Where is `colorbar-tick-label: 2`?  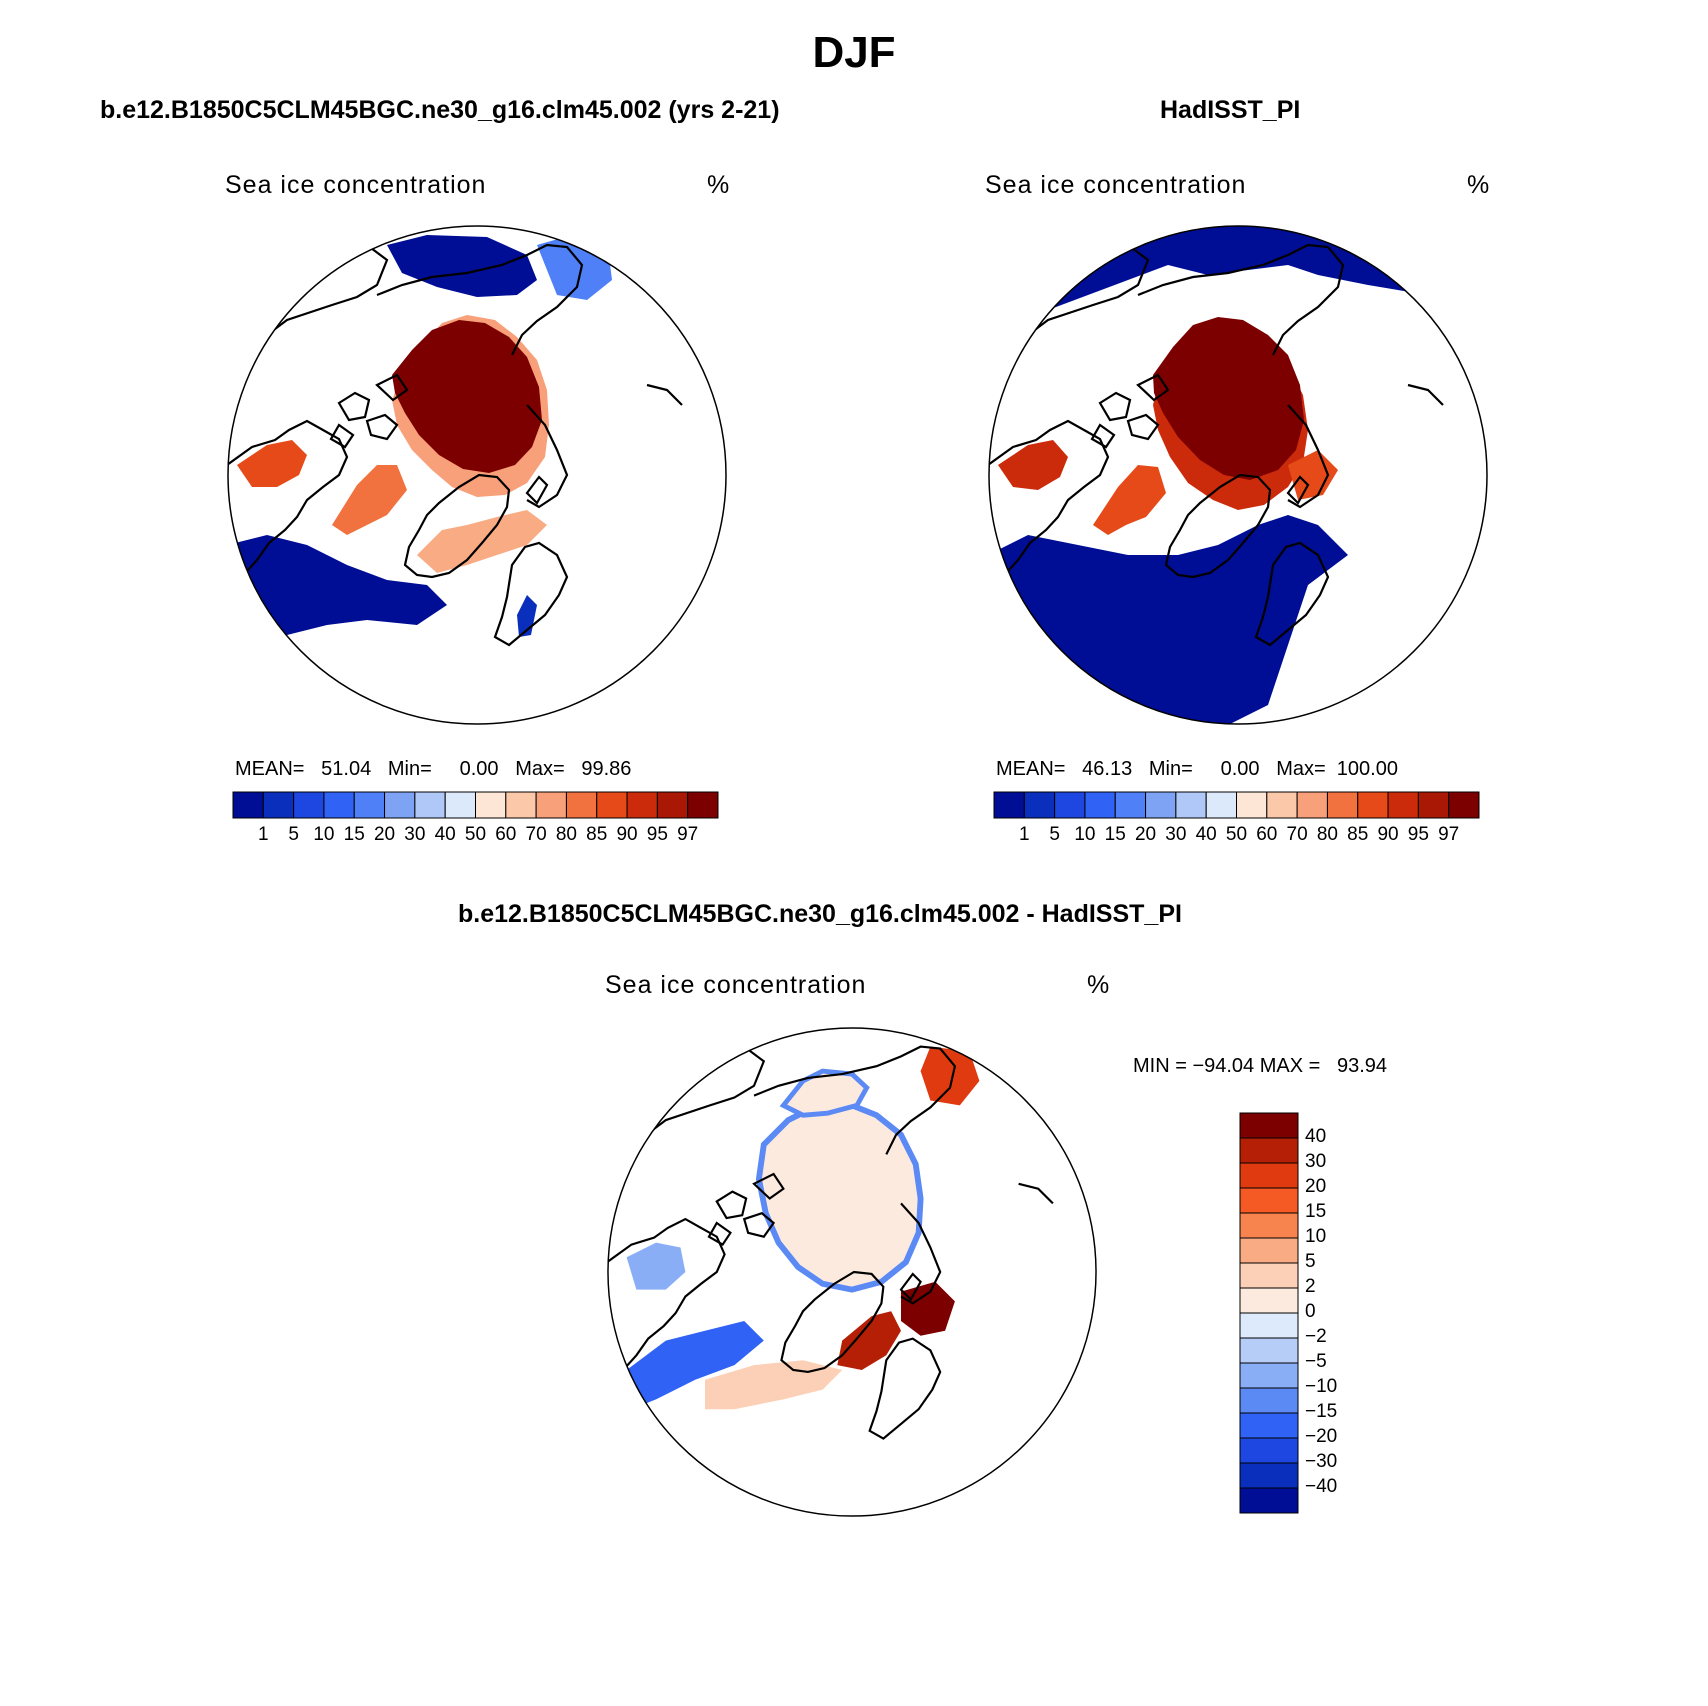 colorbar-tick-label: 2 is located at coordinates (1310, 1286).